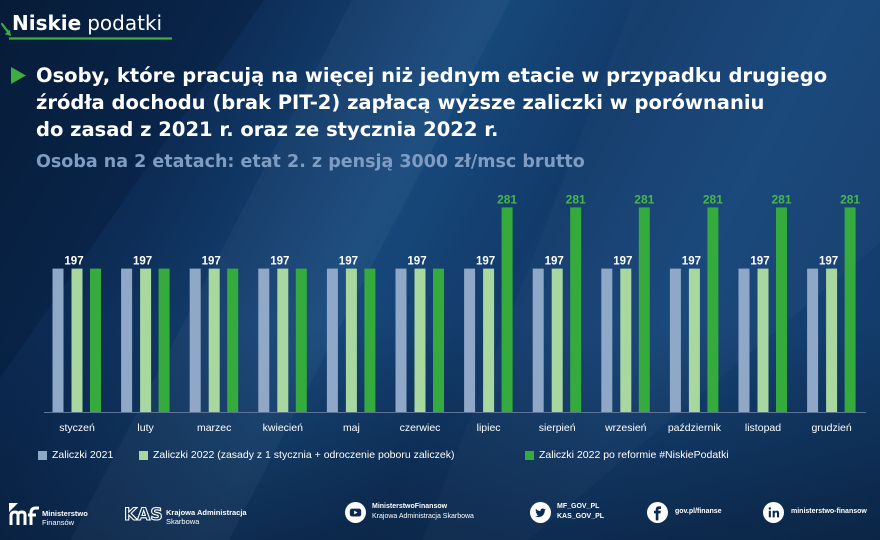 The height and width of the screenshot is (540, 880). What do you see at coordinates (850, 199) in the screenshot?
I see `value-label-reform-month-12: 281` at bounding box center [850, 199].